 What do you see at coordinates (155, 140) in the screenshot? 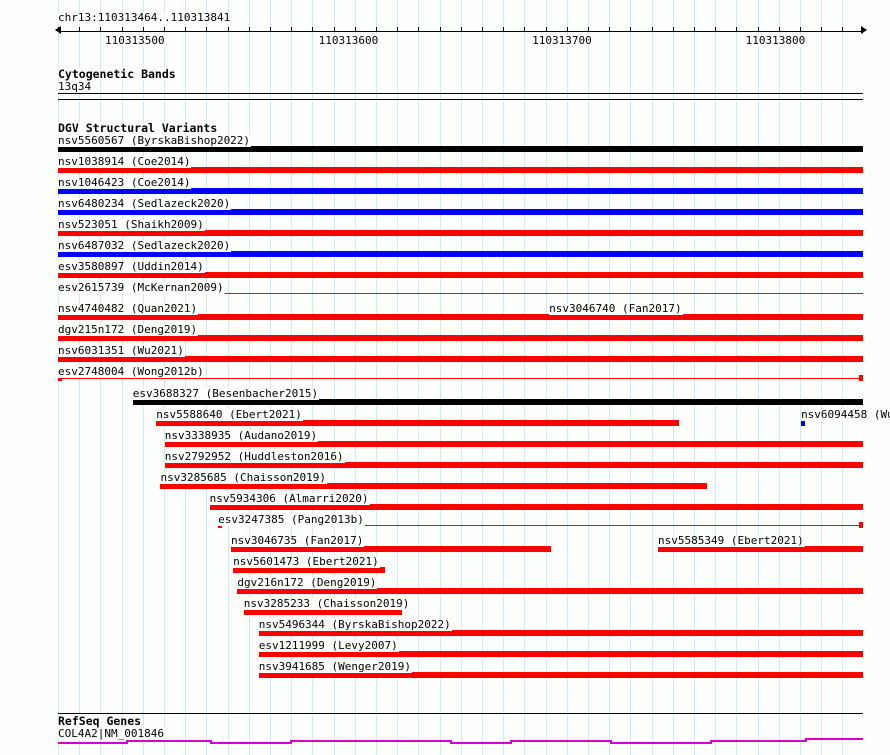
I see `feature-label: nsv5560567 (ByrskaBishop2022)` at bounding box center [155, 140].